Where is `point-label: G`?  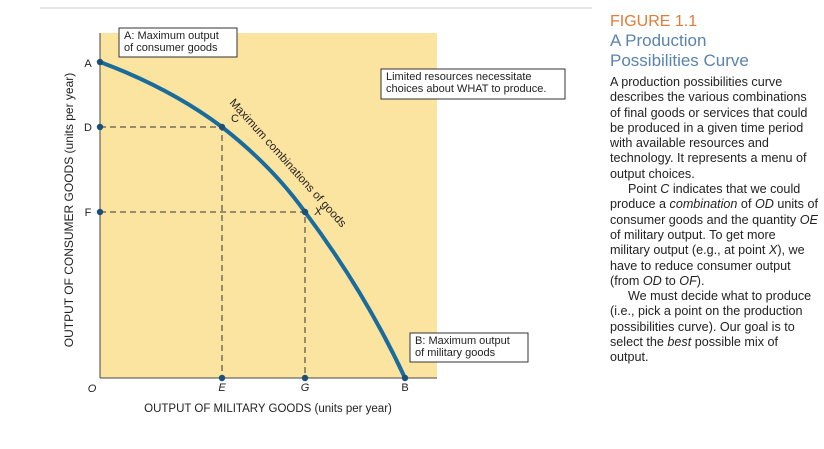 point-label: G is located at coordinates (305, 388).